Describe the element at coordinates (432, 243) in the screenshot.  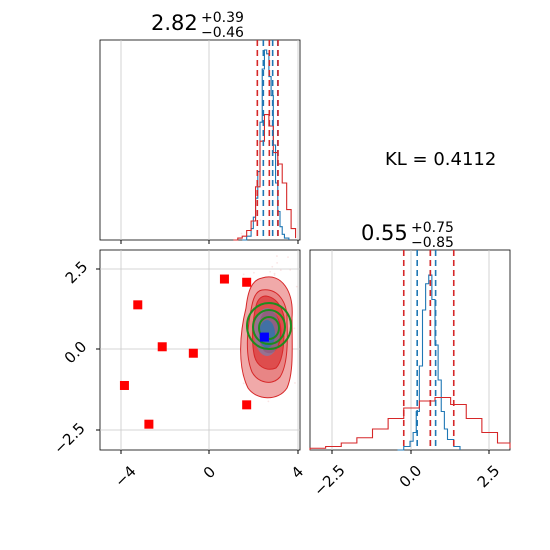
I see `param2-title-minus: −0.85` at that location.